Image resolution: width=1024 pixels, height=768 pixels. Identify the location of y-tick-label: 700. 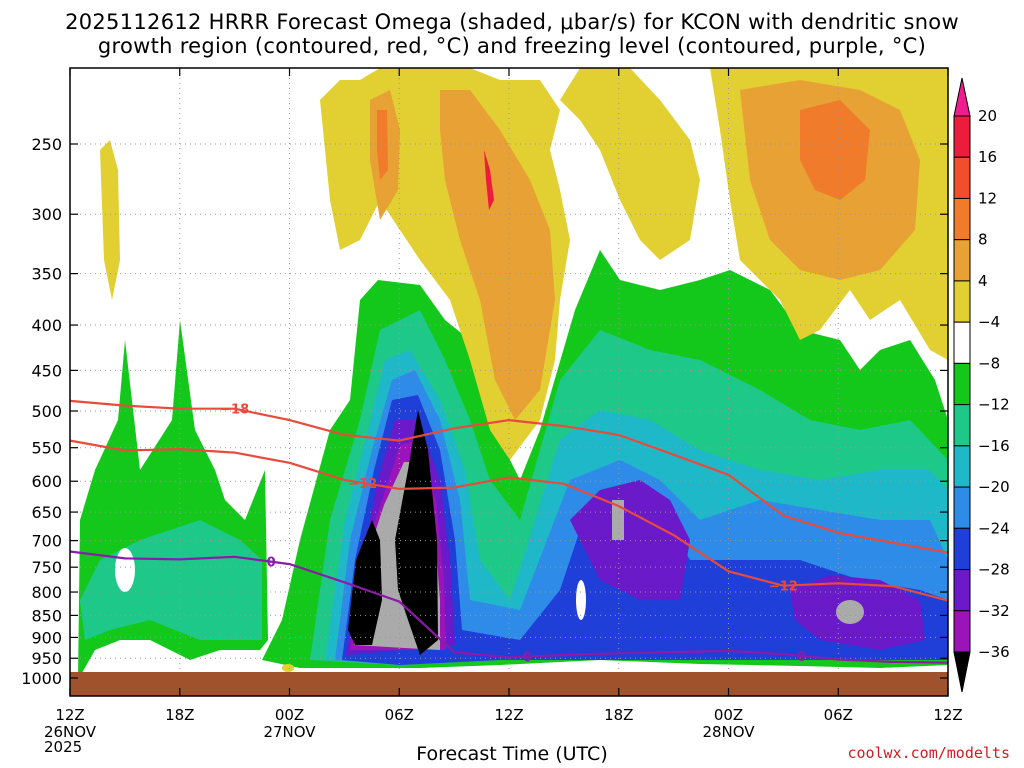
(46, 541).